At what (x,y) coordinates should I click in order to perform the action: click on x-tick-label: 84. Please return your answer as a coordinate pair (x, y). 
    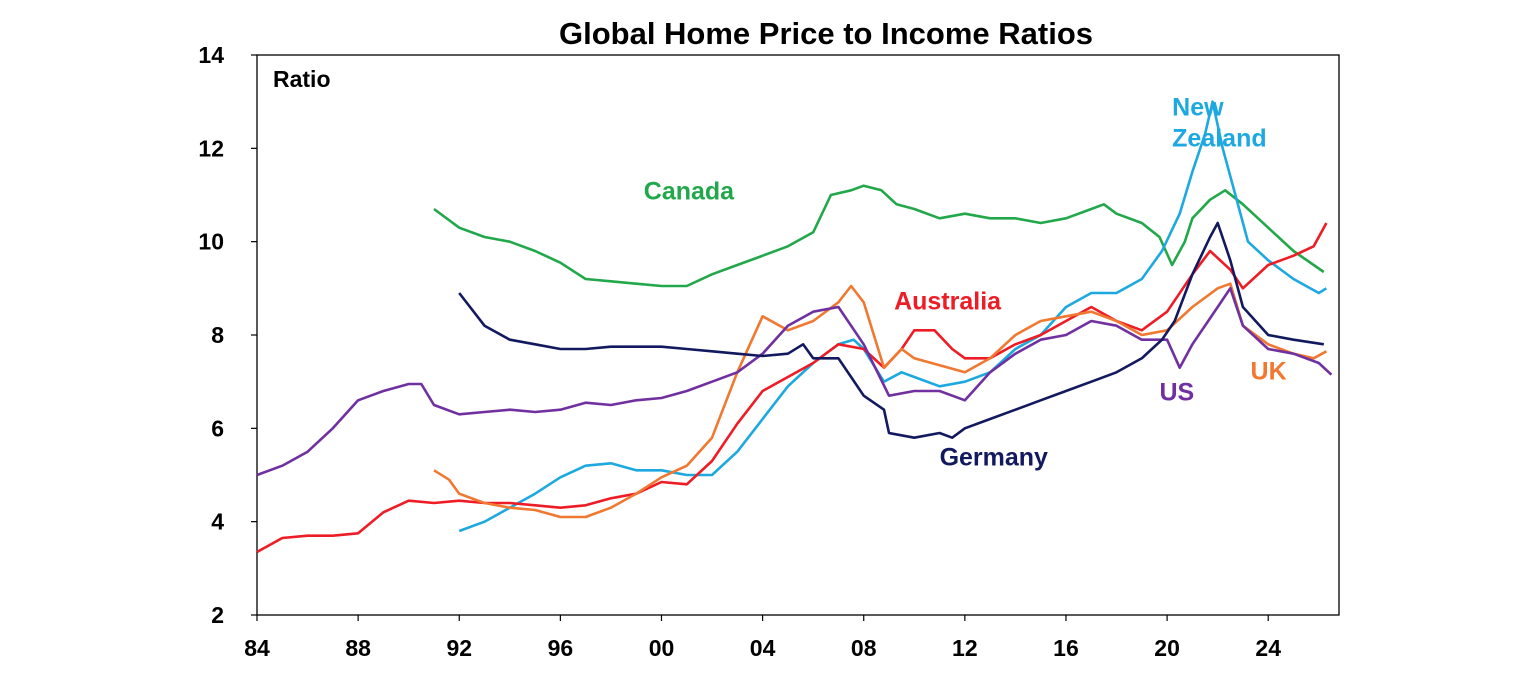
    Looking at the image, I should click on (257, 648).